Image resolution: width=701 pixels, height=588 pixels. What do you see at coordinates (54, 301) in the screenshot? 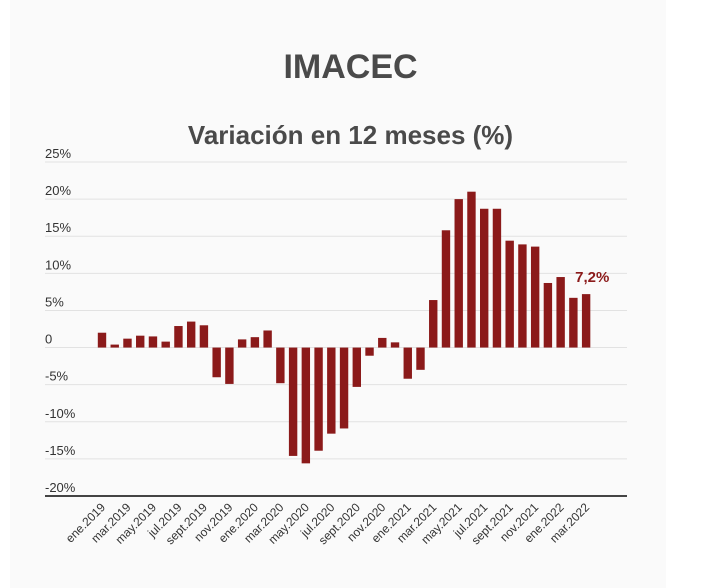
I see `y-tick-label: 5%` at bounding box center [54, 301].